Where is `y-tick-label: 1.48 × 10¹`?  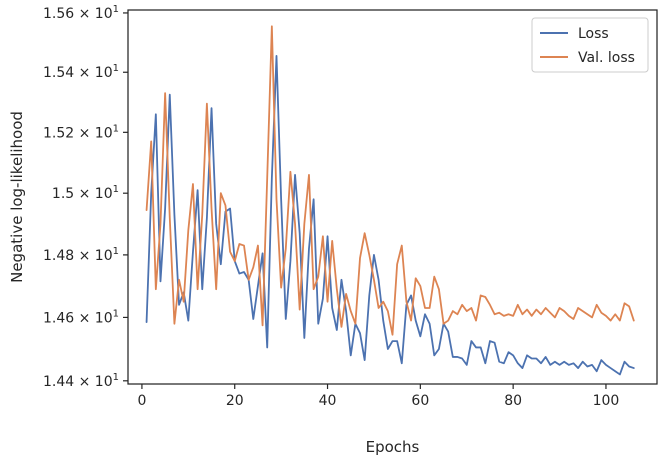
y-tick-label: 1.48 × 10¹ is located at coordinates (81, 255).